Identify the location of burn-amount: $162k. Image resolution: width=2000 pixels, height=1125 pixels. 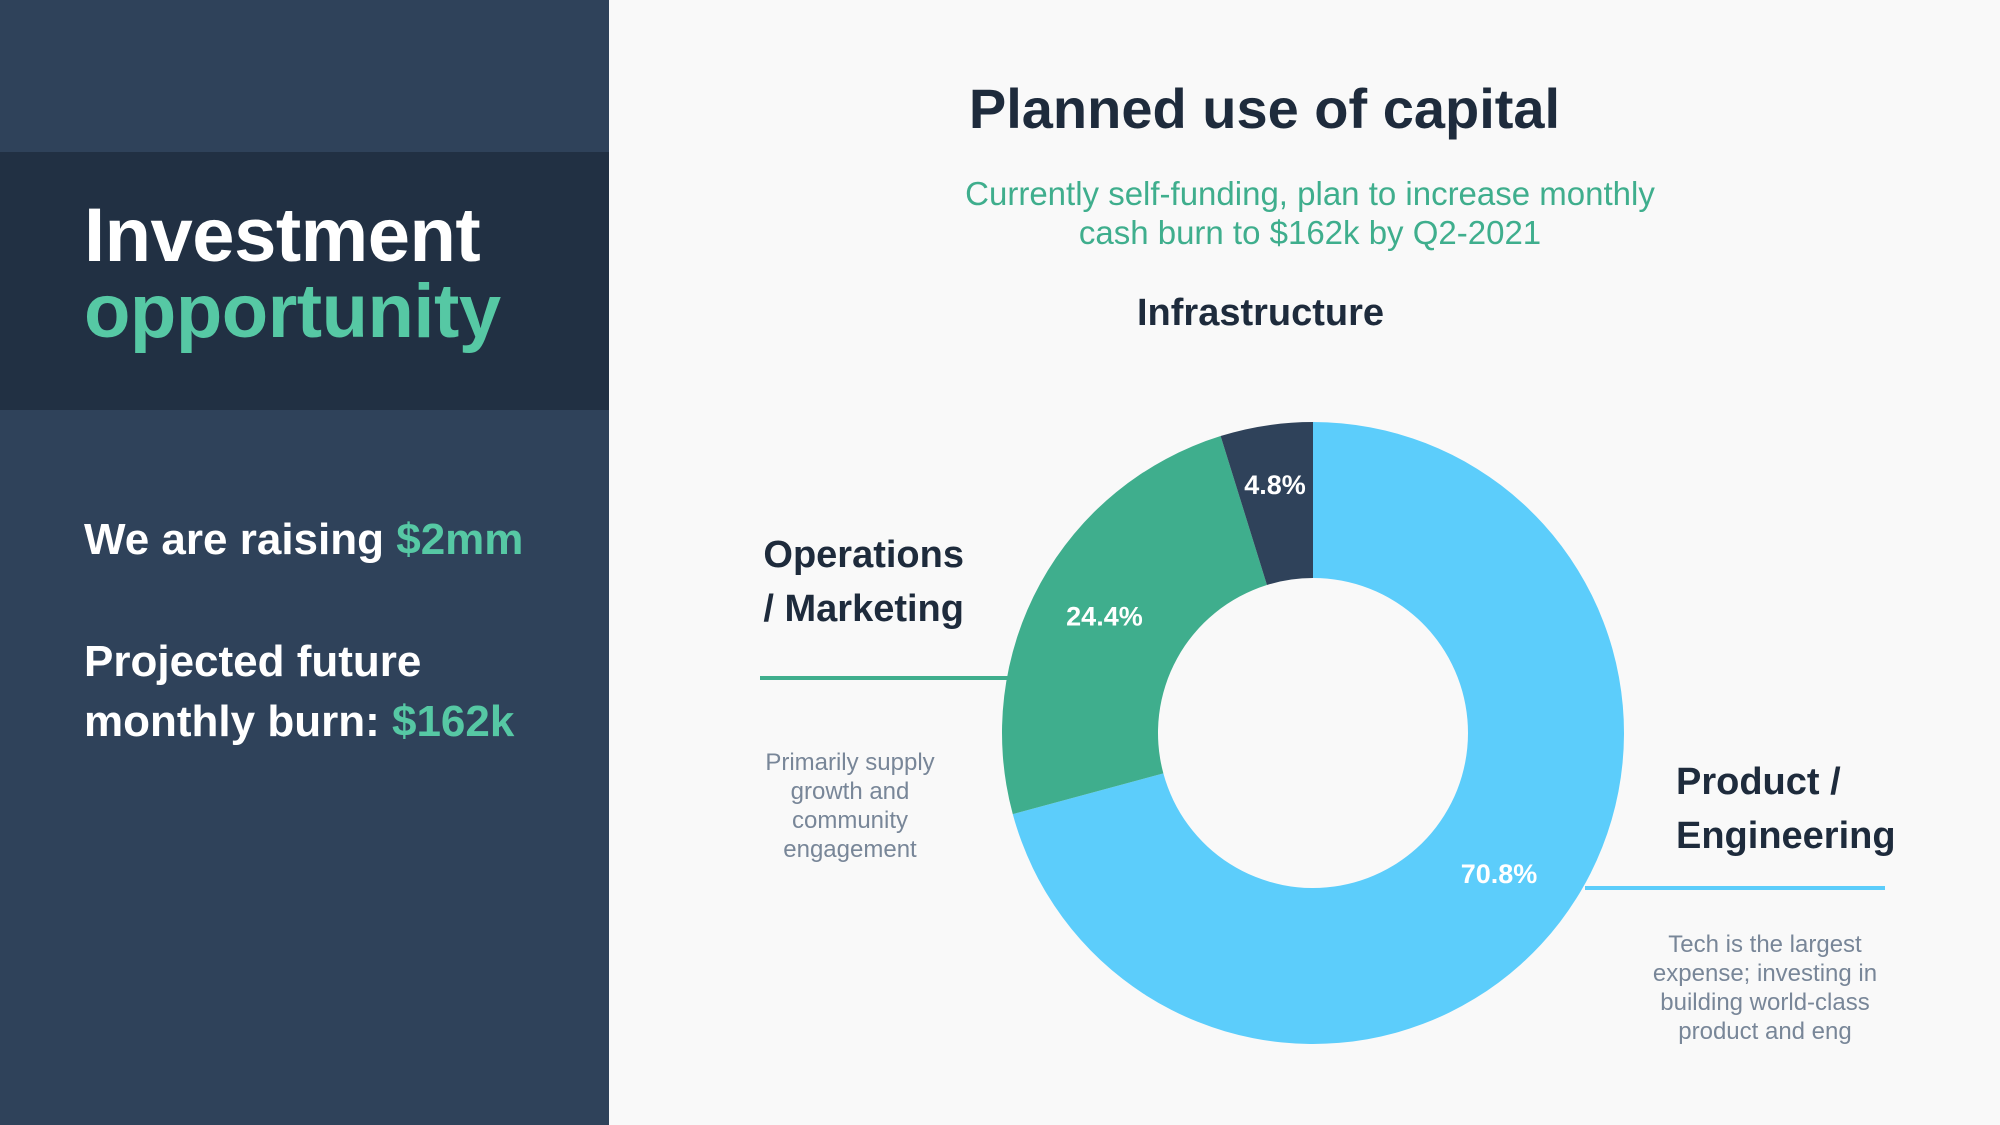
(453, 721).